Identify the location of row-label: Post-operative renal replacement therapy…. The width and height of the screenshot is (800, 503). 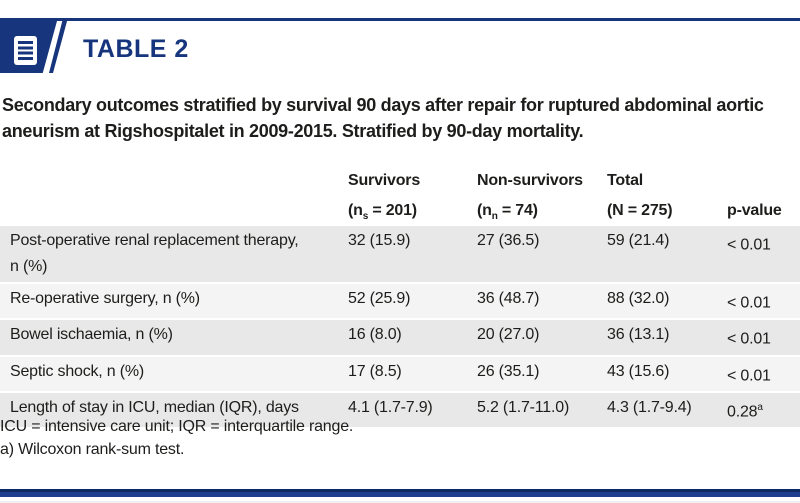
(154, 253).